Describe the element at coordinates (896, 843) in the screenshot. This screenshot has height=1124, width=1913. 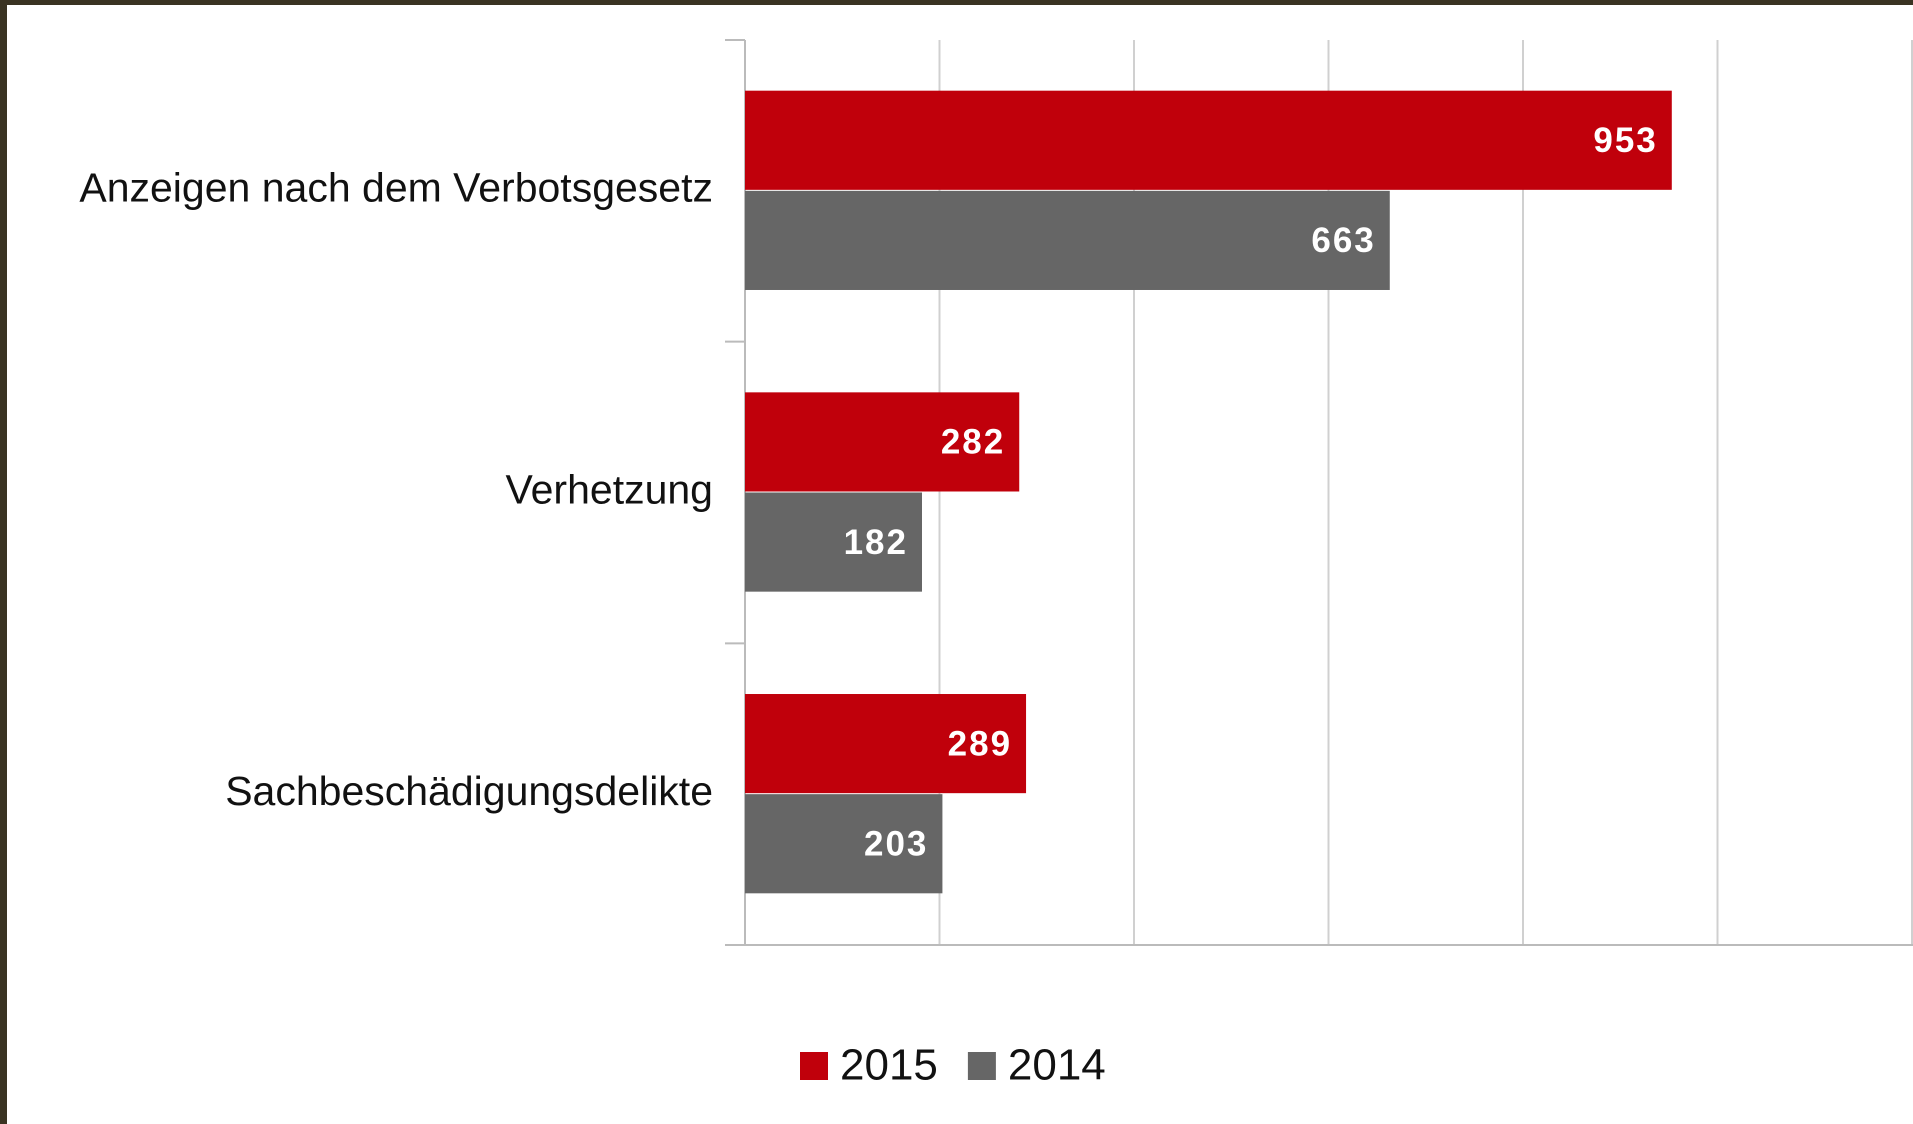
I see `data-label: 203` at that location.